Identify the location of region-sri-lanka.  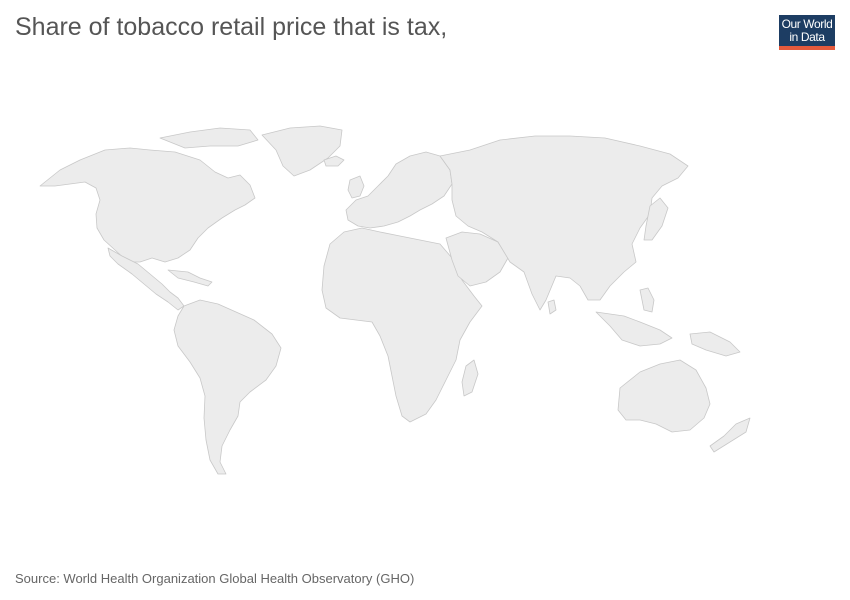
(552, 307).